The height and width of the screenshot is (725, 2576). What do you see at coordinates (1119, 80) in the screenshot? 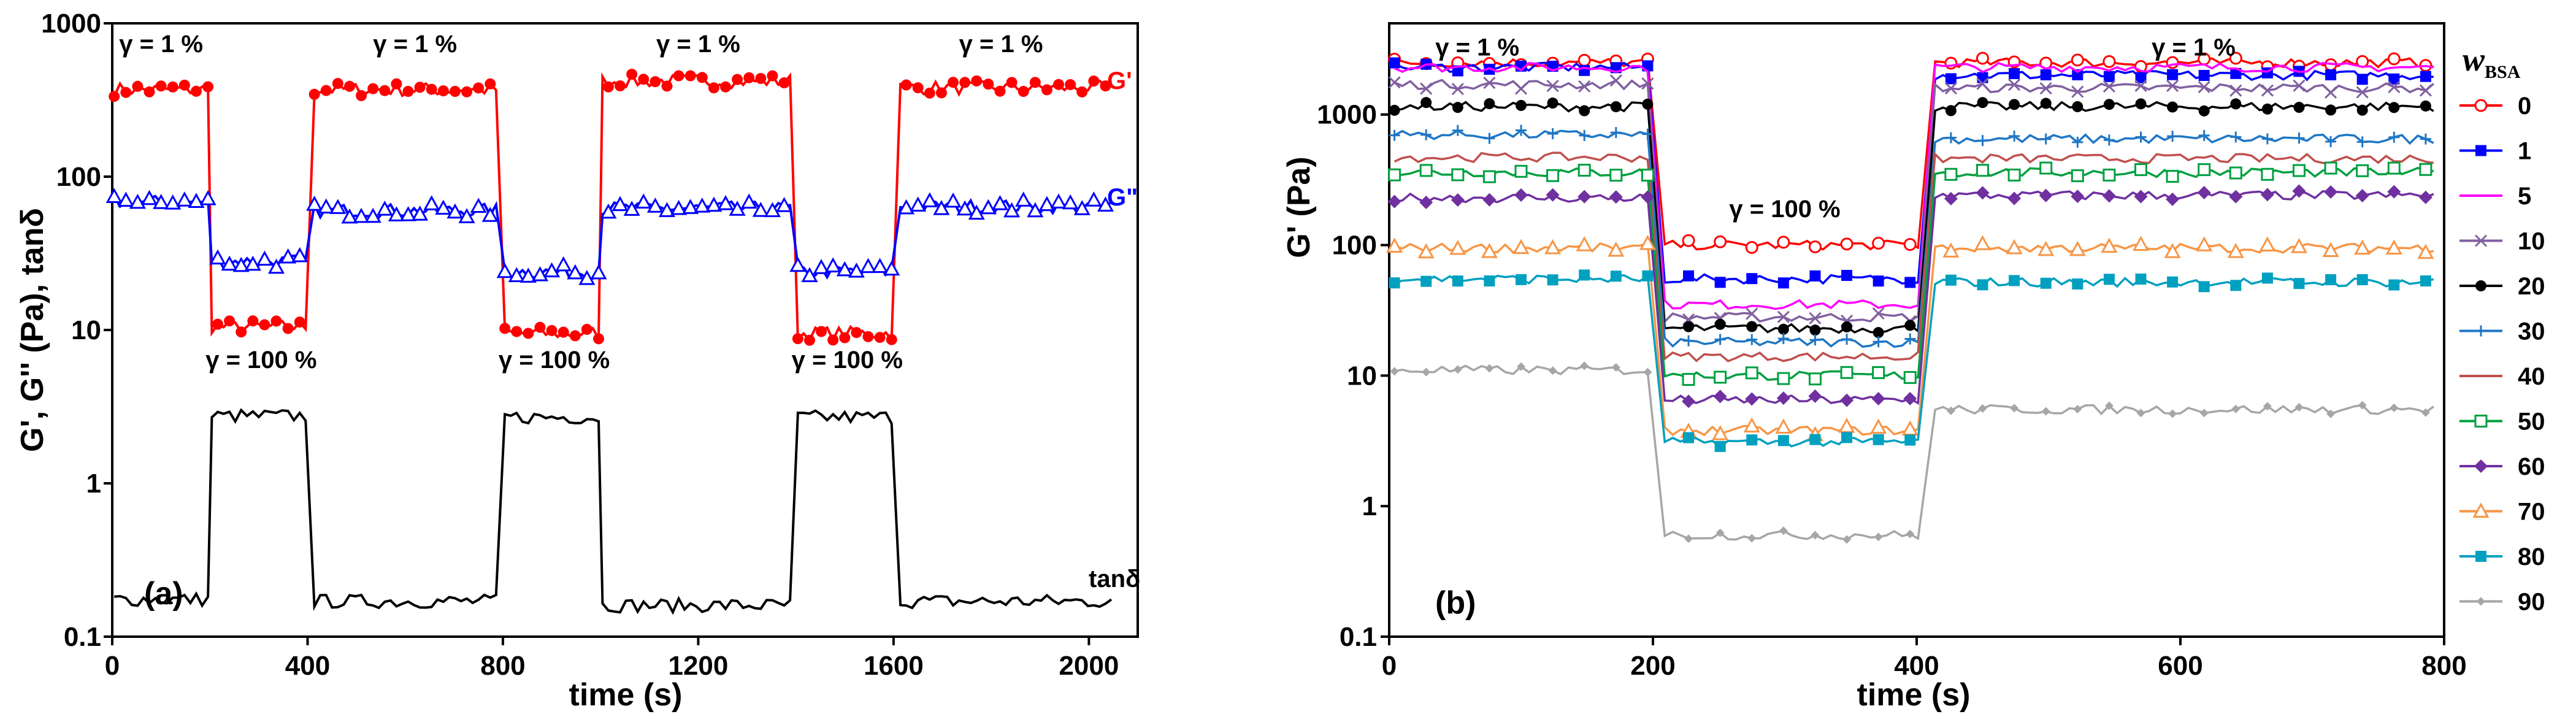
I see `panel-a-series-label-g-prime: G'` at bounding box center [1119, 80].